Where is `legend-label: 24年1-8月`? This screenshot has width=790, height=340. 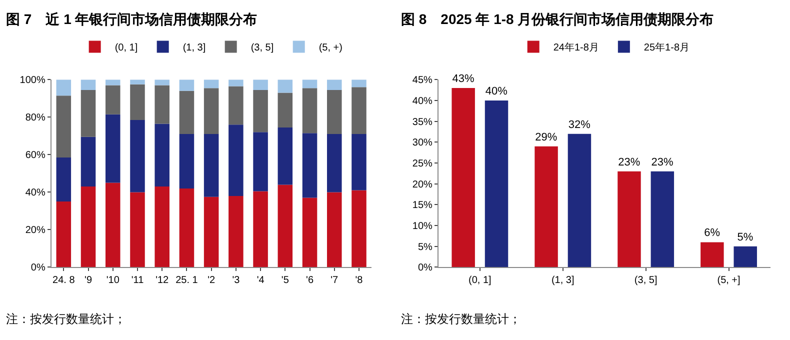 legend-label: 24年1-8月 is located at coordinates (576, 48).